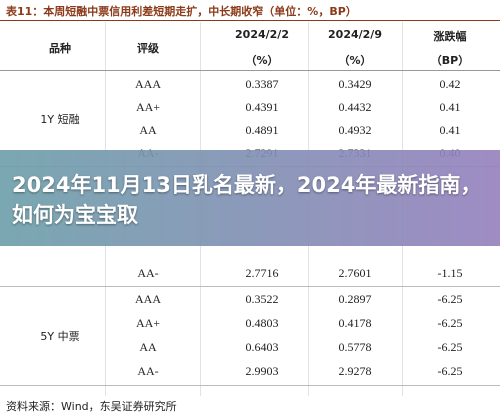 The image size is (500, 414). What do you see at coordinates (355, 84) in the screenshot?
I see `cell: 0.3429` at bounding box center [355, 84].